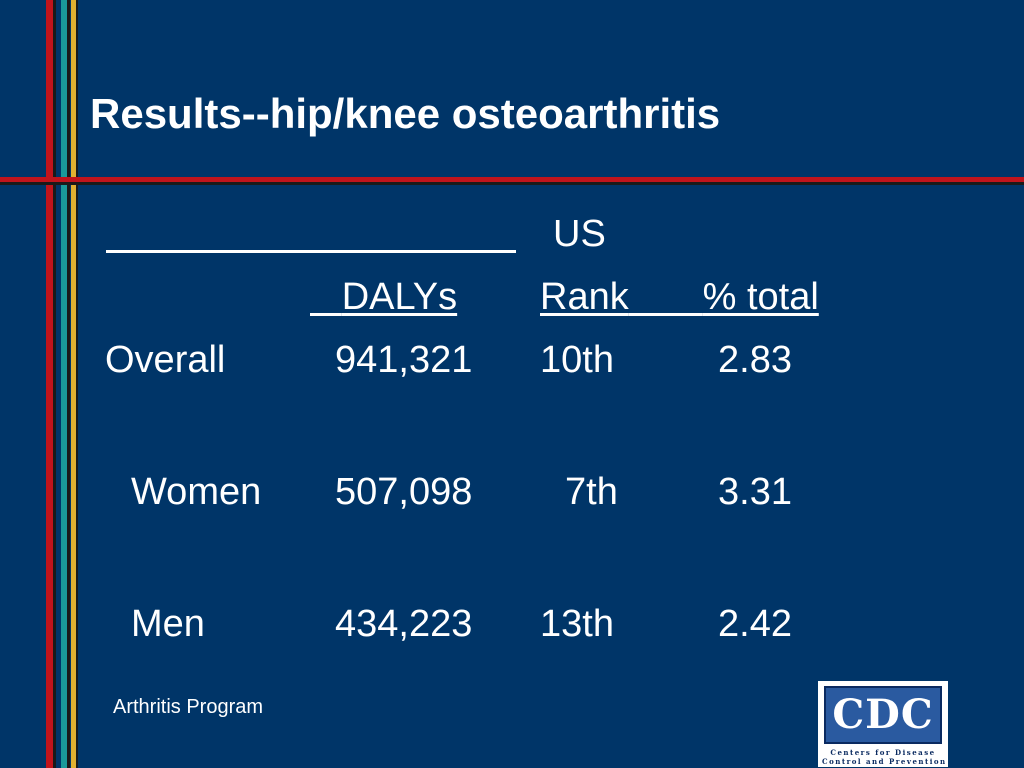  Describe the element at coordinates (196, 492) in the screenshot. I see `row-label-women: Women` at that location.